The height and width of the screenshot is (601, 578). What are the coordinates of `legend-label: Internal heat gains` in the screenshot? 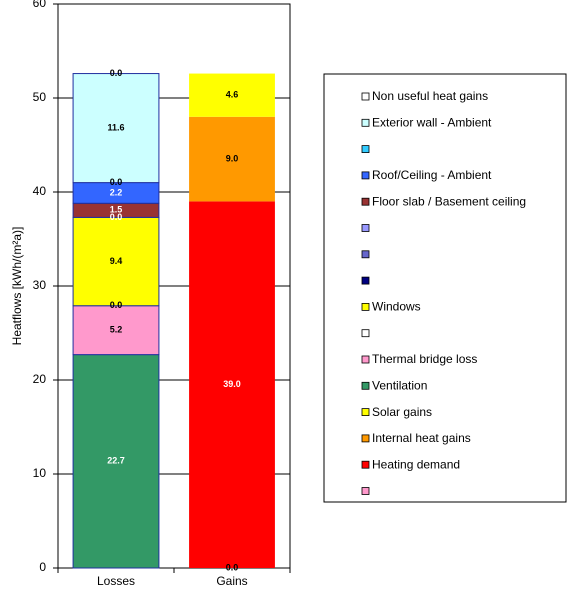 It's located at (421, 438).